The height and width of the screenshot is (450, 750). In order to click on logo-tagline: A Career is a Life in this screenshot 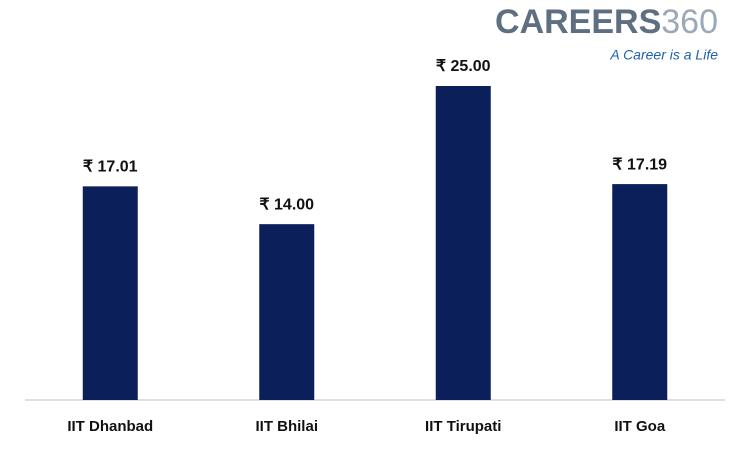, I will do `click(663, 55)`.